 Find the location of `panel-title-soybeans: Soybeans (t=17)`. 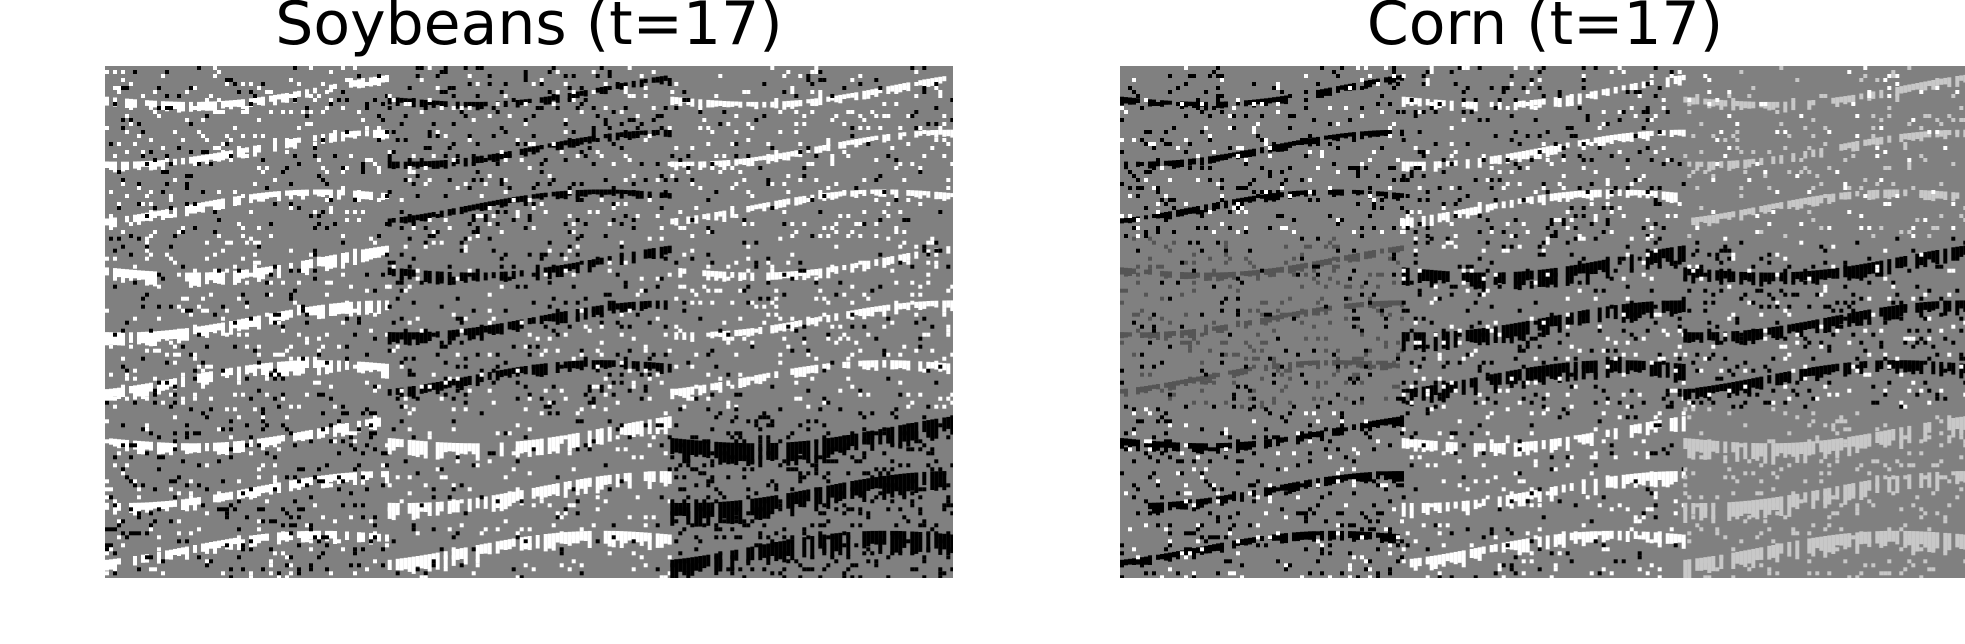

panel-title-soybeans: Soybeans (t=17) is located at coordinates (529, 29).